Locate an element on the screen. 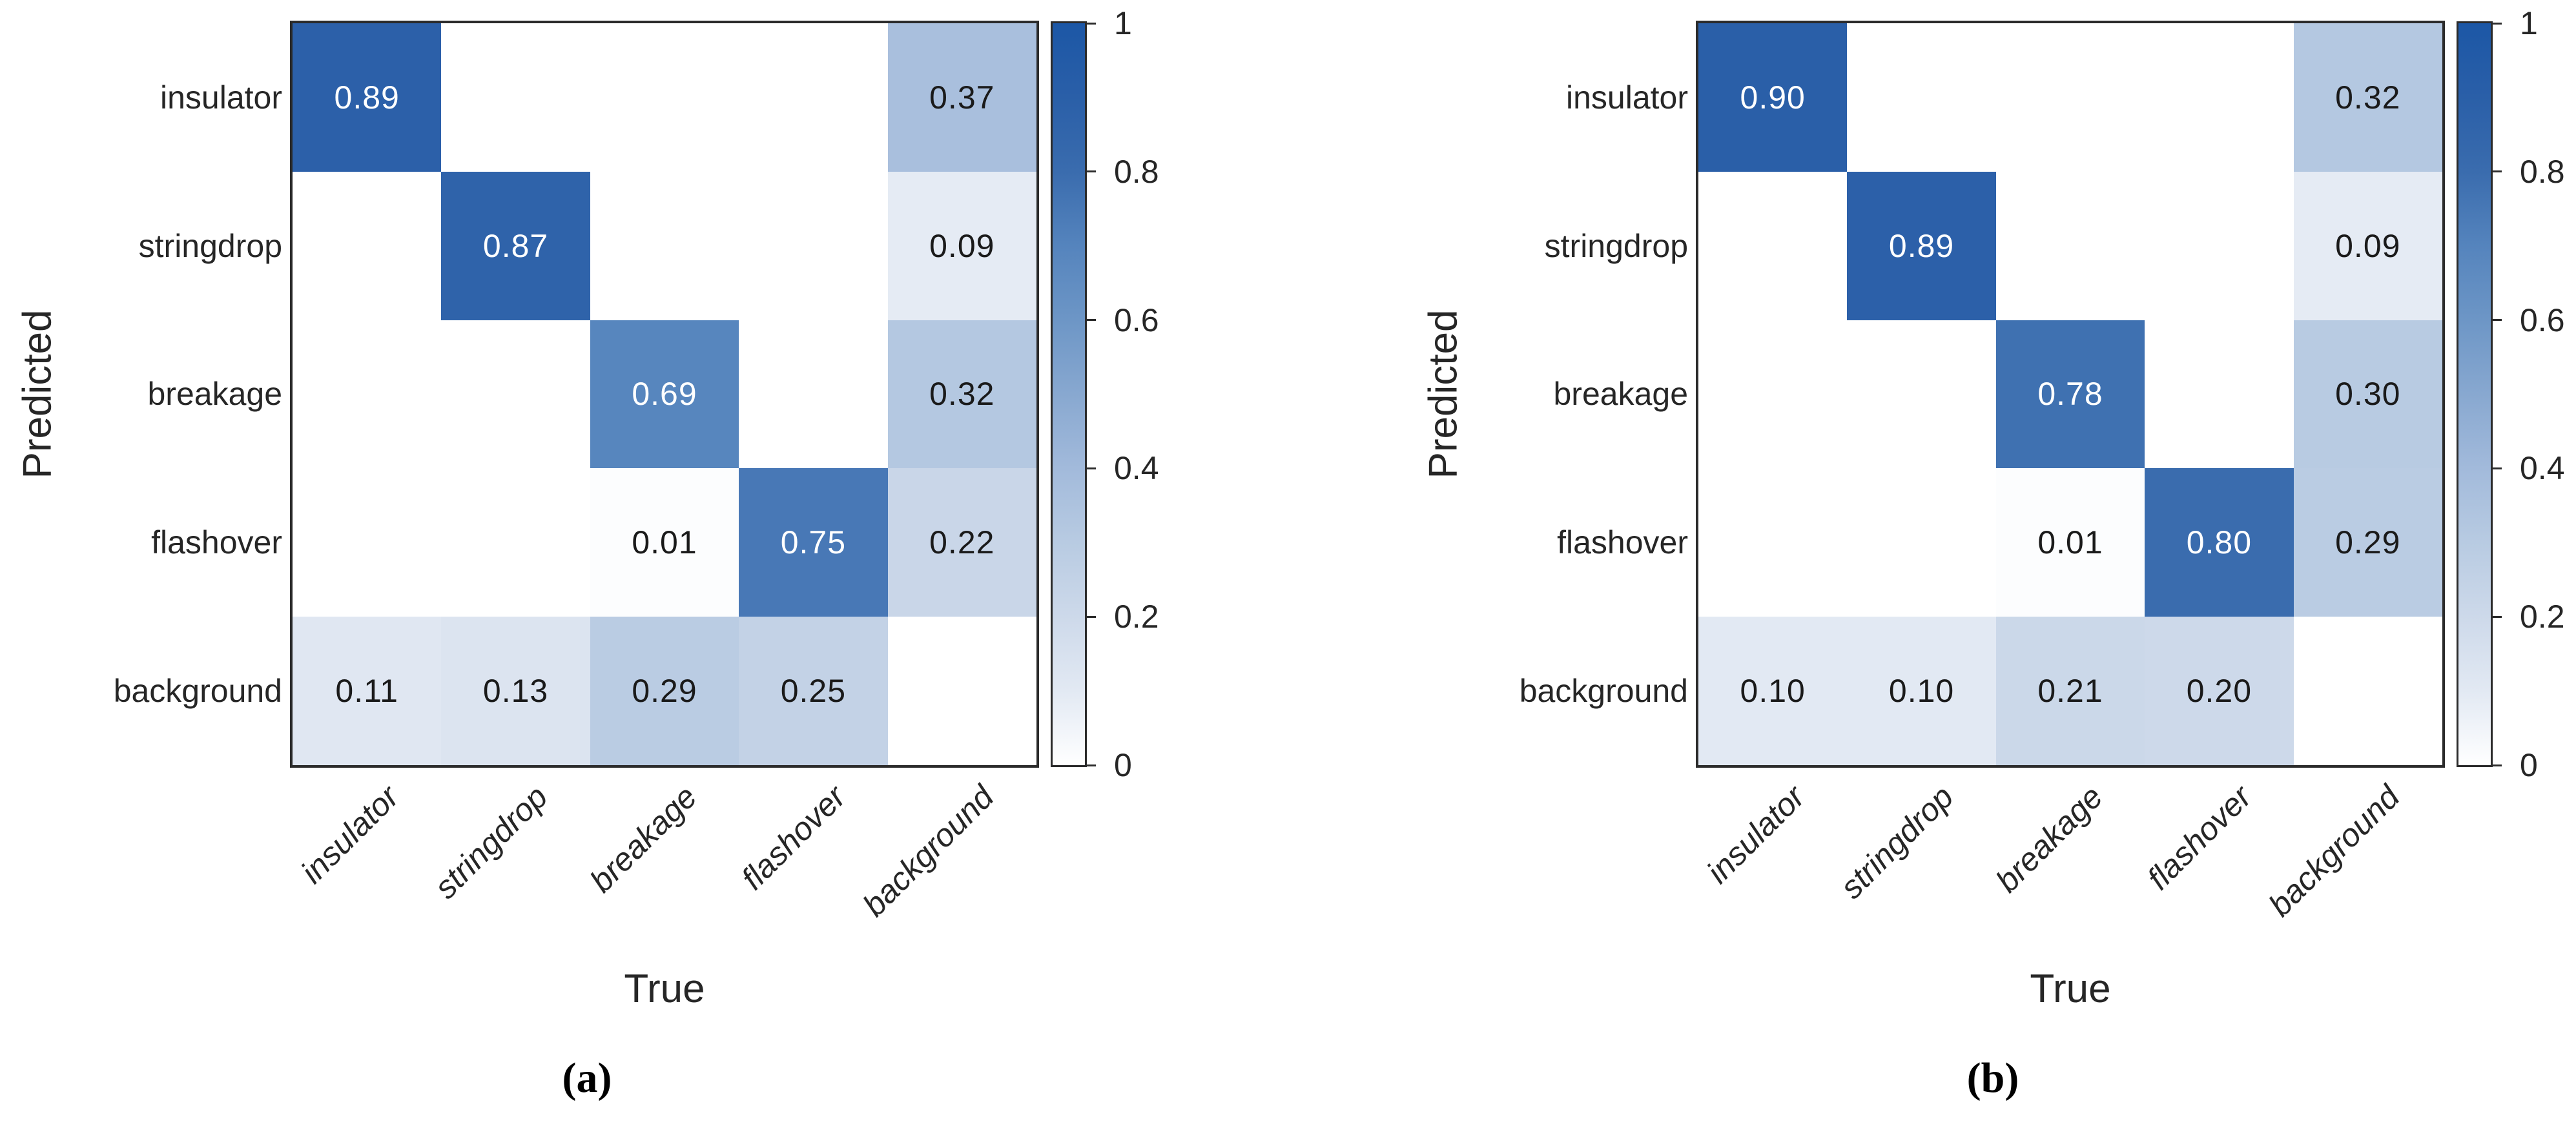 Image resolution: width=2576 pixels, height=1139 pixels. panel-caption: (b) is located at coordinates (1992, 1078).